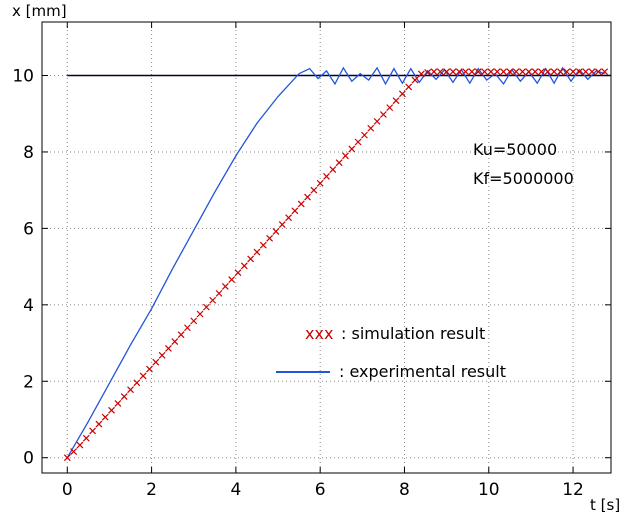 Image resolution: width=644 pixels, height=516 pixels. Describe the element at coordinates (28, 306) in the screenshot. I see `y-tick-label: 4` at that location.